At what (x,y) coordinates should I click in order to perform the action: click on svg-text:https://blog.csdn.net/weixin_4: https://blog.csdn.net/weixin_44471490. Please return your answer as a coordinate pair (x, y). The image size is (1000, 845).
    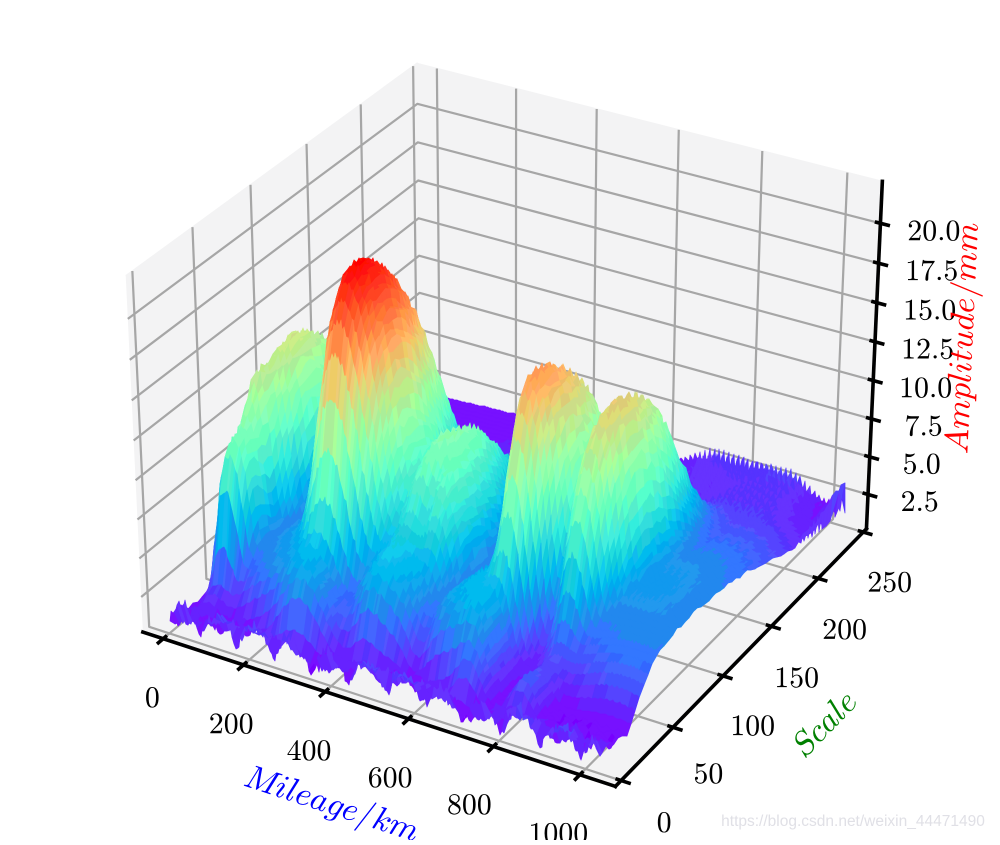
    Looking at the image, I should click on (853, 821).